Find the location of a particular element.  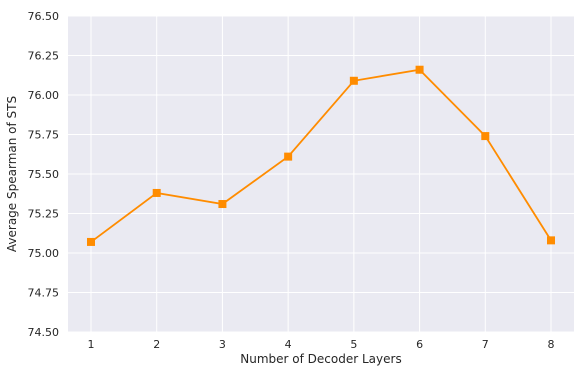

y-tick-label: 74.50 is located at coordinates (44, 332).